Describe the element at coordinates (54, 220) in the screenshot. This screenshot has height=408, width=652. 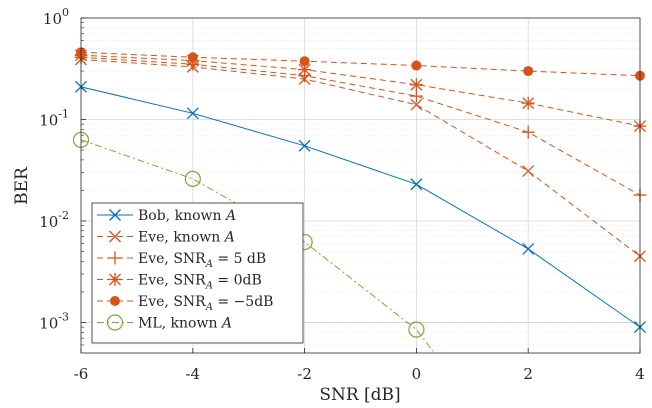
I see `y-tick-label: 10⁻²` at that location.